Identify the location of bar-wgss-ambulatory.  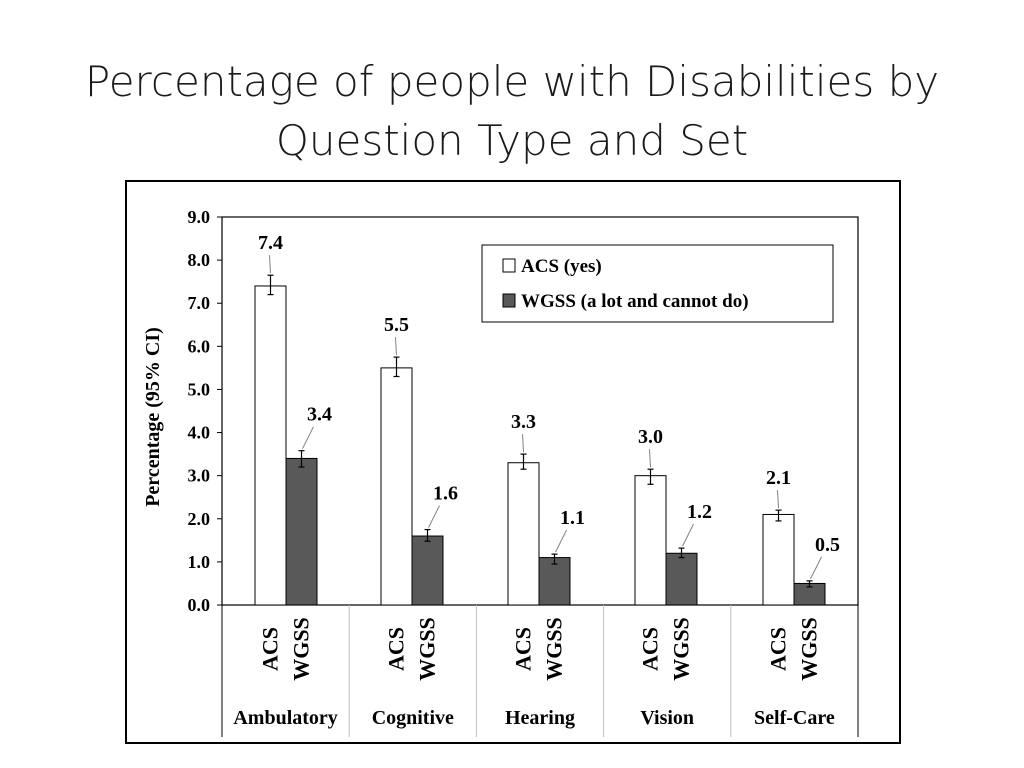
(301, 531).